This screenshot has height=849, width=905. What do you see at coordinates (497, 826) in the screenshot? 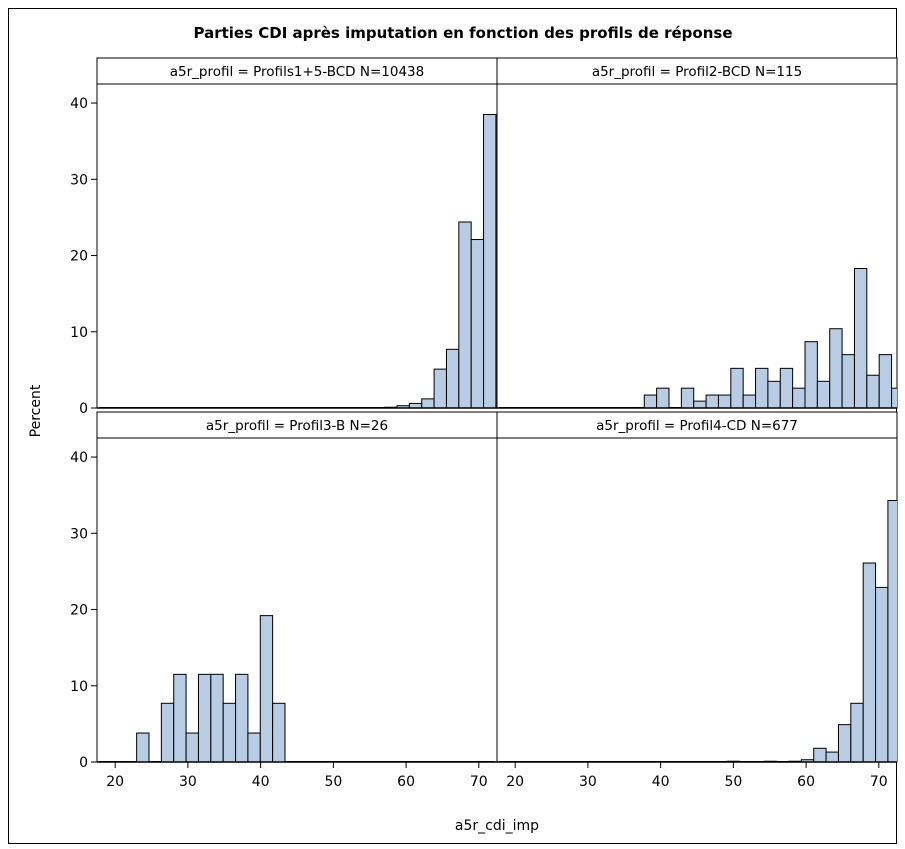
I see `x-axis-label: a5r_cdi_imp` at bounding box center [497, 826].